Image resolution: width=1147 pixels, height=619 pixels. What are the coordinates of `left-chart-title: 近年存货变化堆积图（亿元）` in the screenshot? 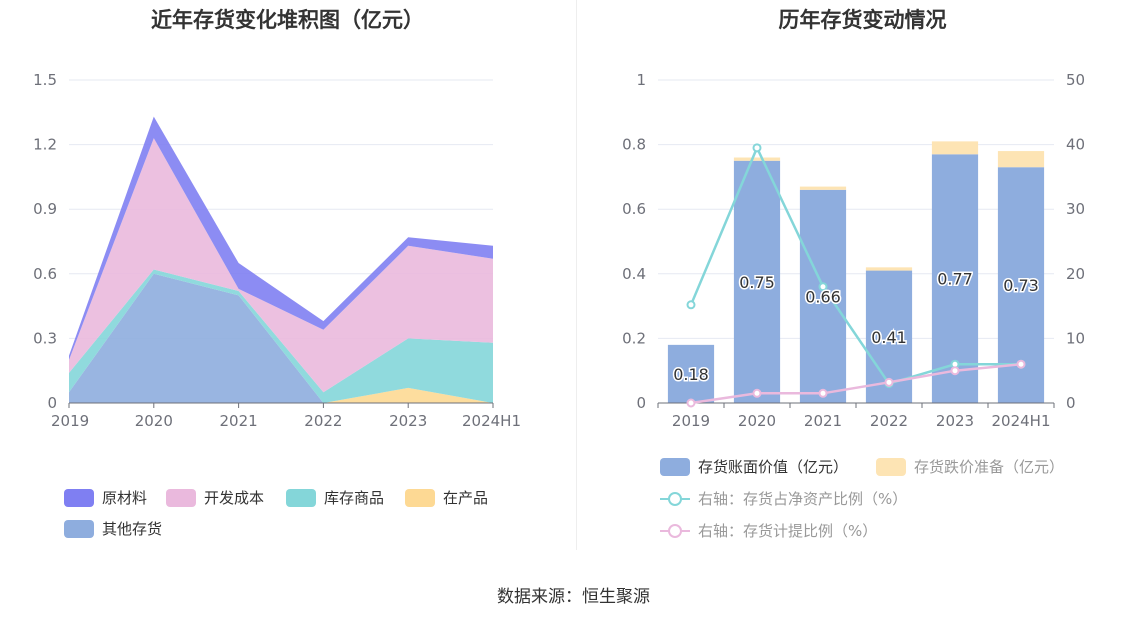 It's located at (287, 20).